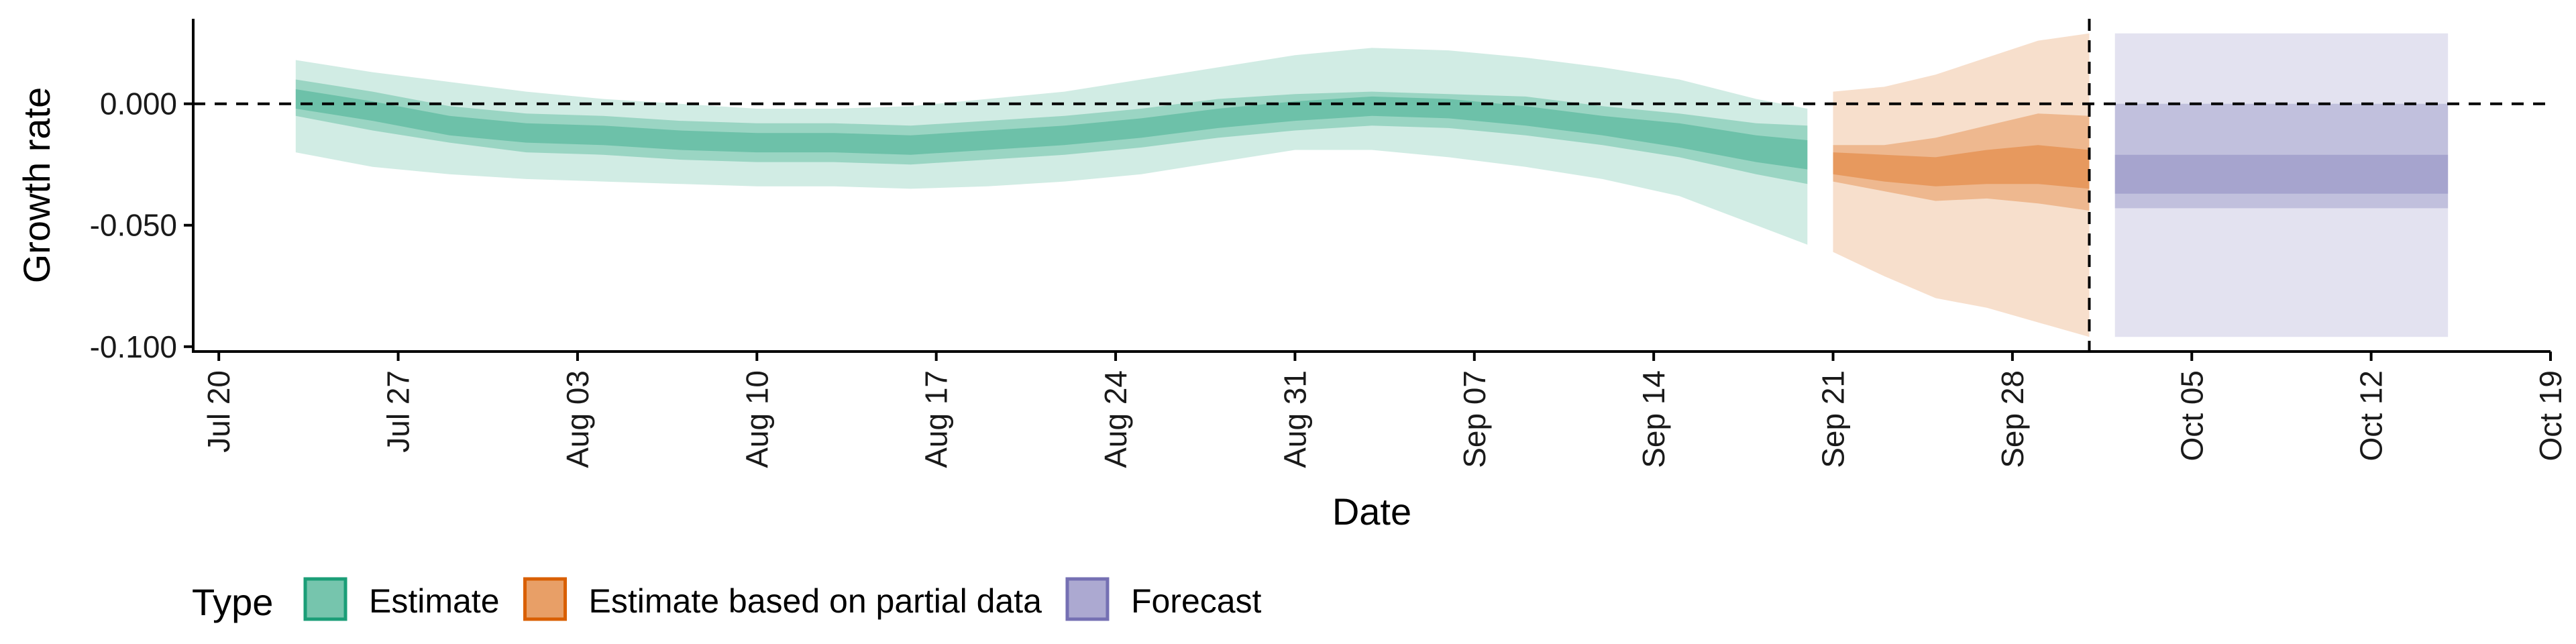  Describe the element at coordinates (815, 601) in the screenshot. I see `legend-label: Estimate based on partial data` at that location.